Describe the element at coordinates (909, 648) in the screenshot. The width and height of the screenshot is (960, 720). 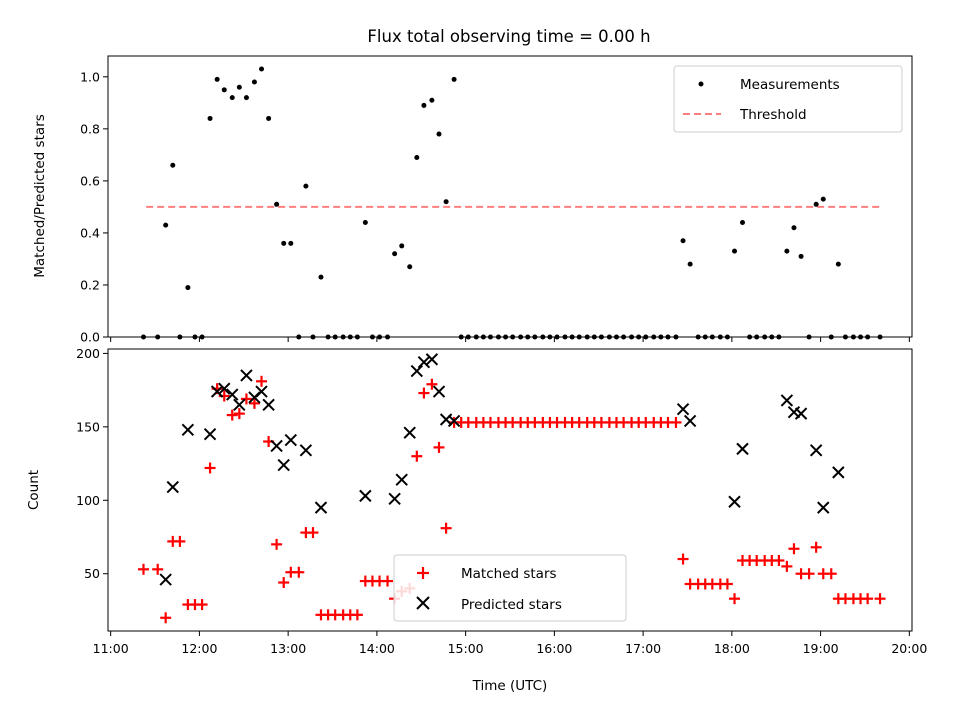
I see `x-tick-label: 20:00` at that location.